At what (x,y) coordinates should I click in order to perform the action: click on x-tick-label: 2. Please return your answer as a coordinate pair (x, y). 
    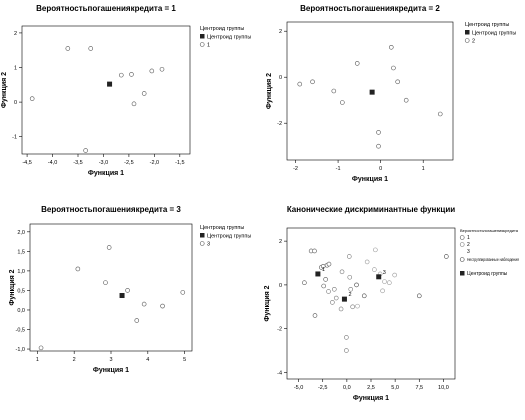
    Looking at the image, I should click on (74, 360).